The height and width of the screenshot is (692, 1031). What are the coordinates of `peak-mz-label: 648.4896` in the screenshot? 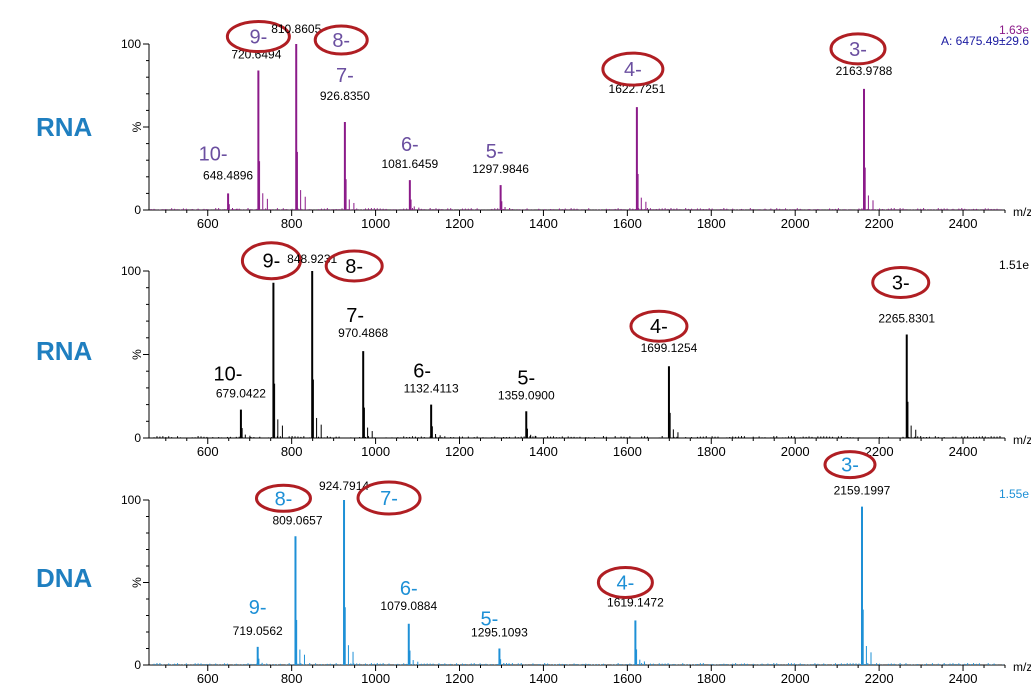 It's located at (228, 175).